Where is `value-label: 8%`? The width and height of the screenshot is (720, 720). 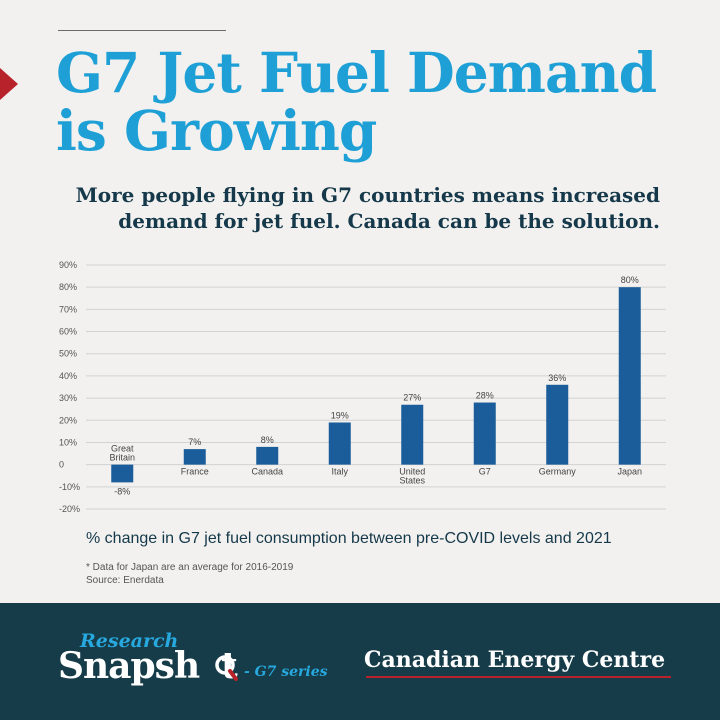
value-label: 8% is located at coordinates (267, 440).